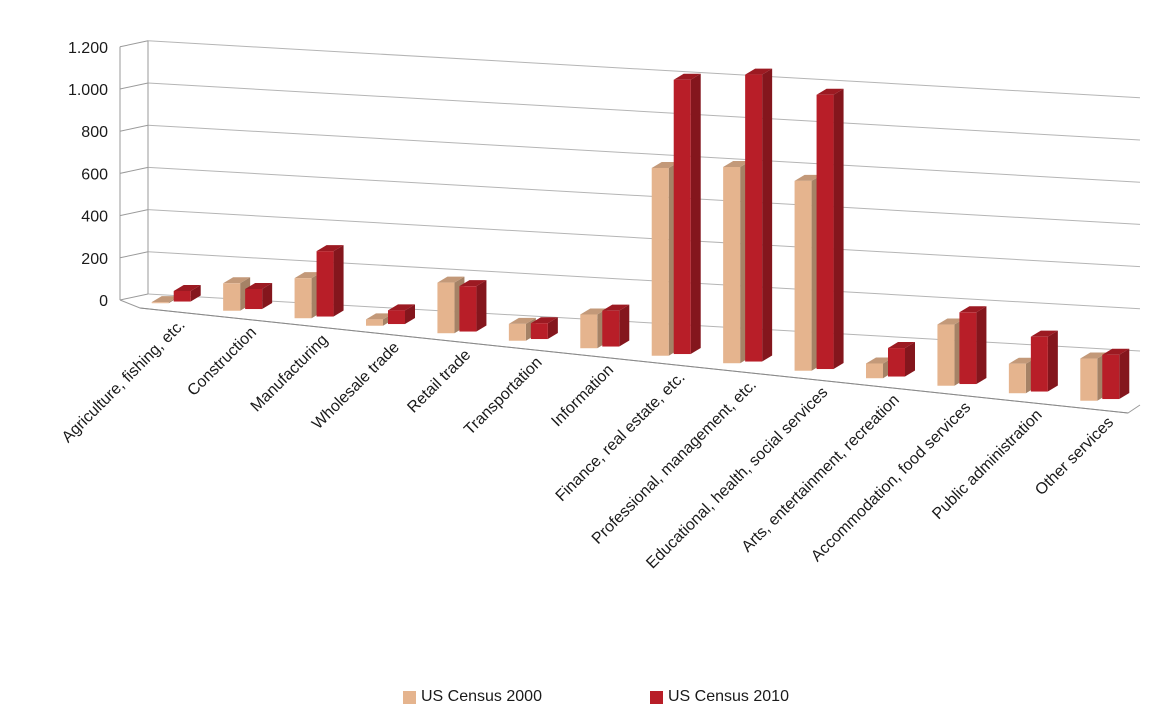 Image resolution: width=1151 pixels, height=718 pixels. Describe the element at coordinates (728, 696) in the screenshot. I see `legend-label-2010: US Census 2010` at that location.